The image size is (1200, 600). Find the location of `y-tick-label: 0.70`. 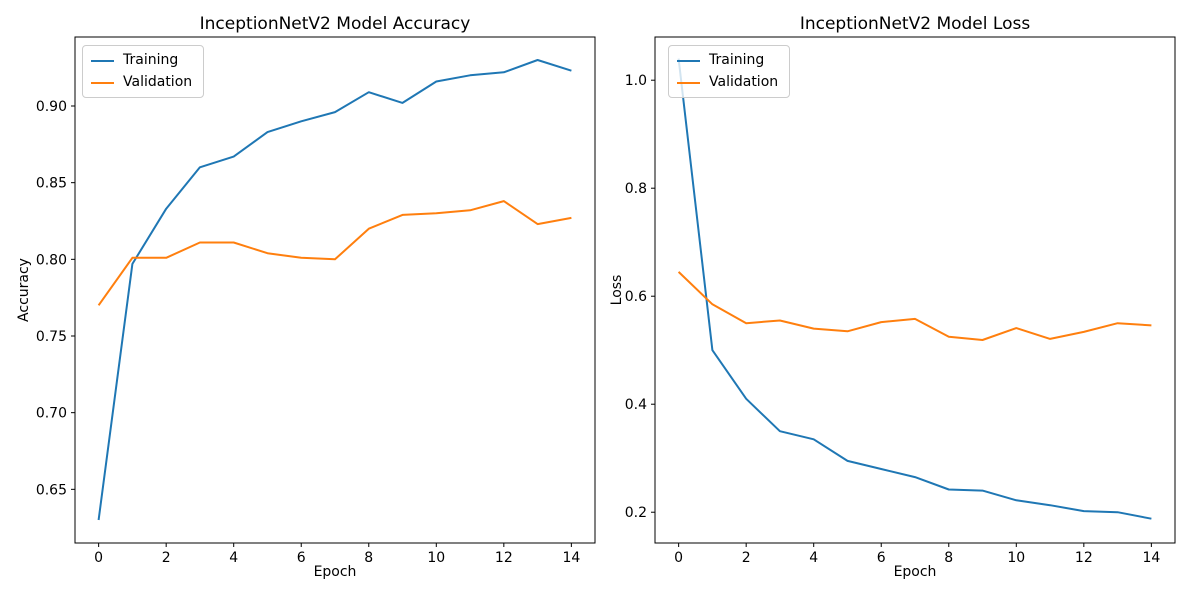

y-tick-label: 0.70 is located at coordinates (51, 414).